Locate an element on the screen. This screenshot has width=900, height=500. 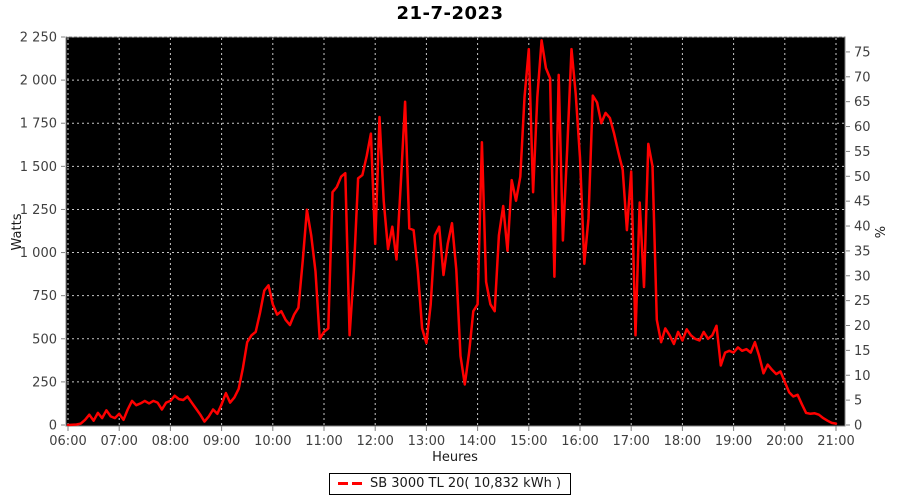
x-tick-label: 15:00 is located at coordinates (528, 441).